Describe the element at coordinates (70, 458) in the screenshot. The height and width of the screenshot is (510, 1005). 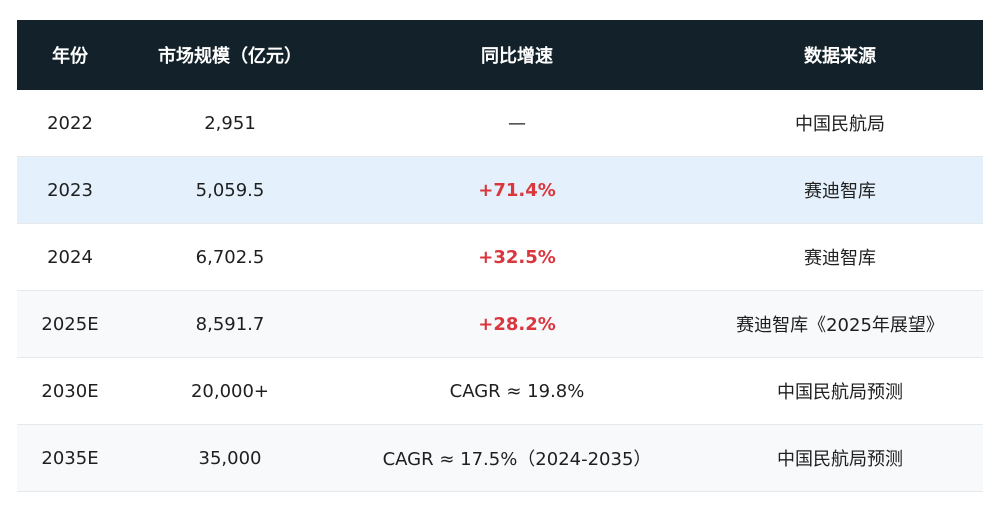
I see `table-cell: 2035E` at that location.